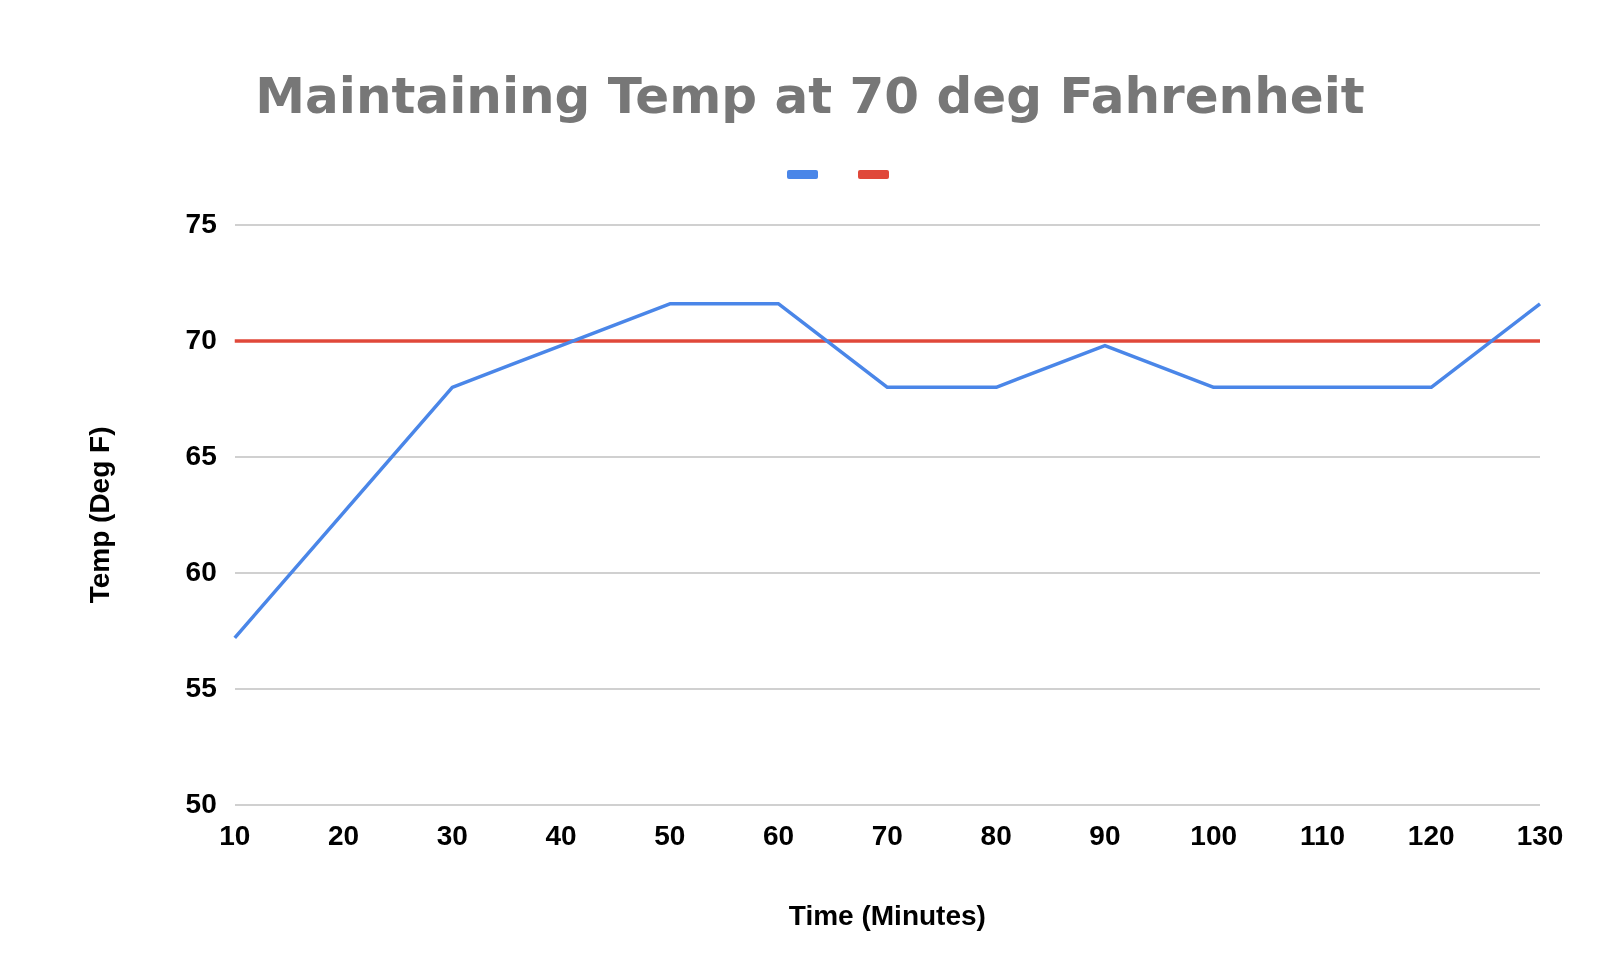 The width and height of the screenshot is (1615, 968). Describe the element at coordinates (779, 836) in the screenshot. I see `x-tick-label: 60` at that location.